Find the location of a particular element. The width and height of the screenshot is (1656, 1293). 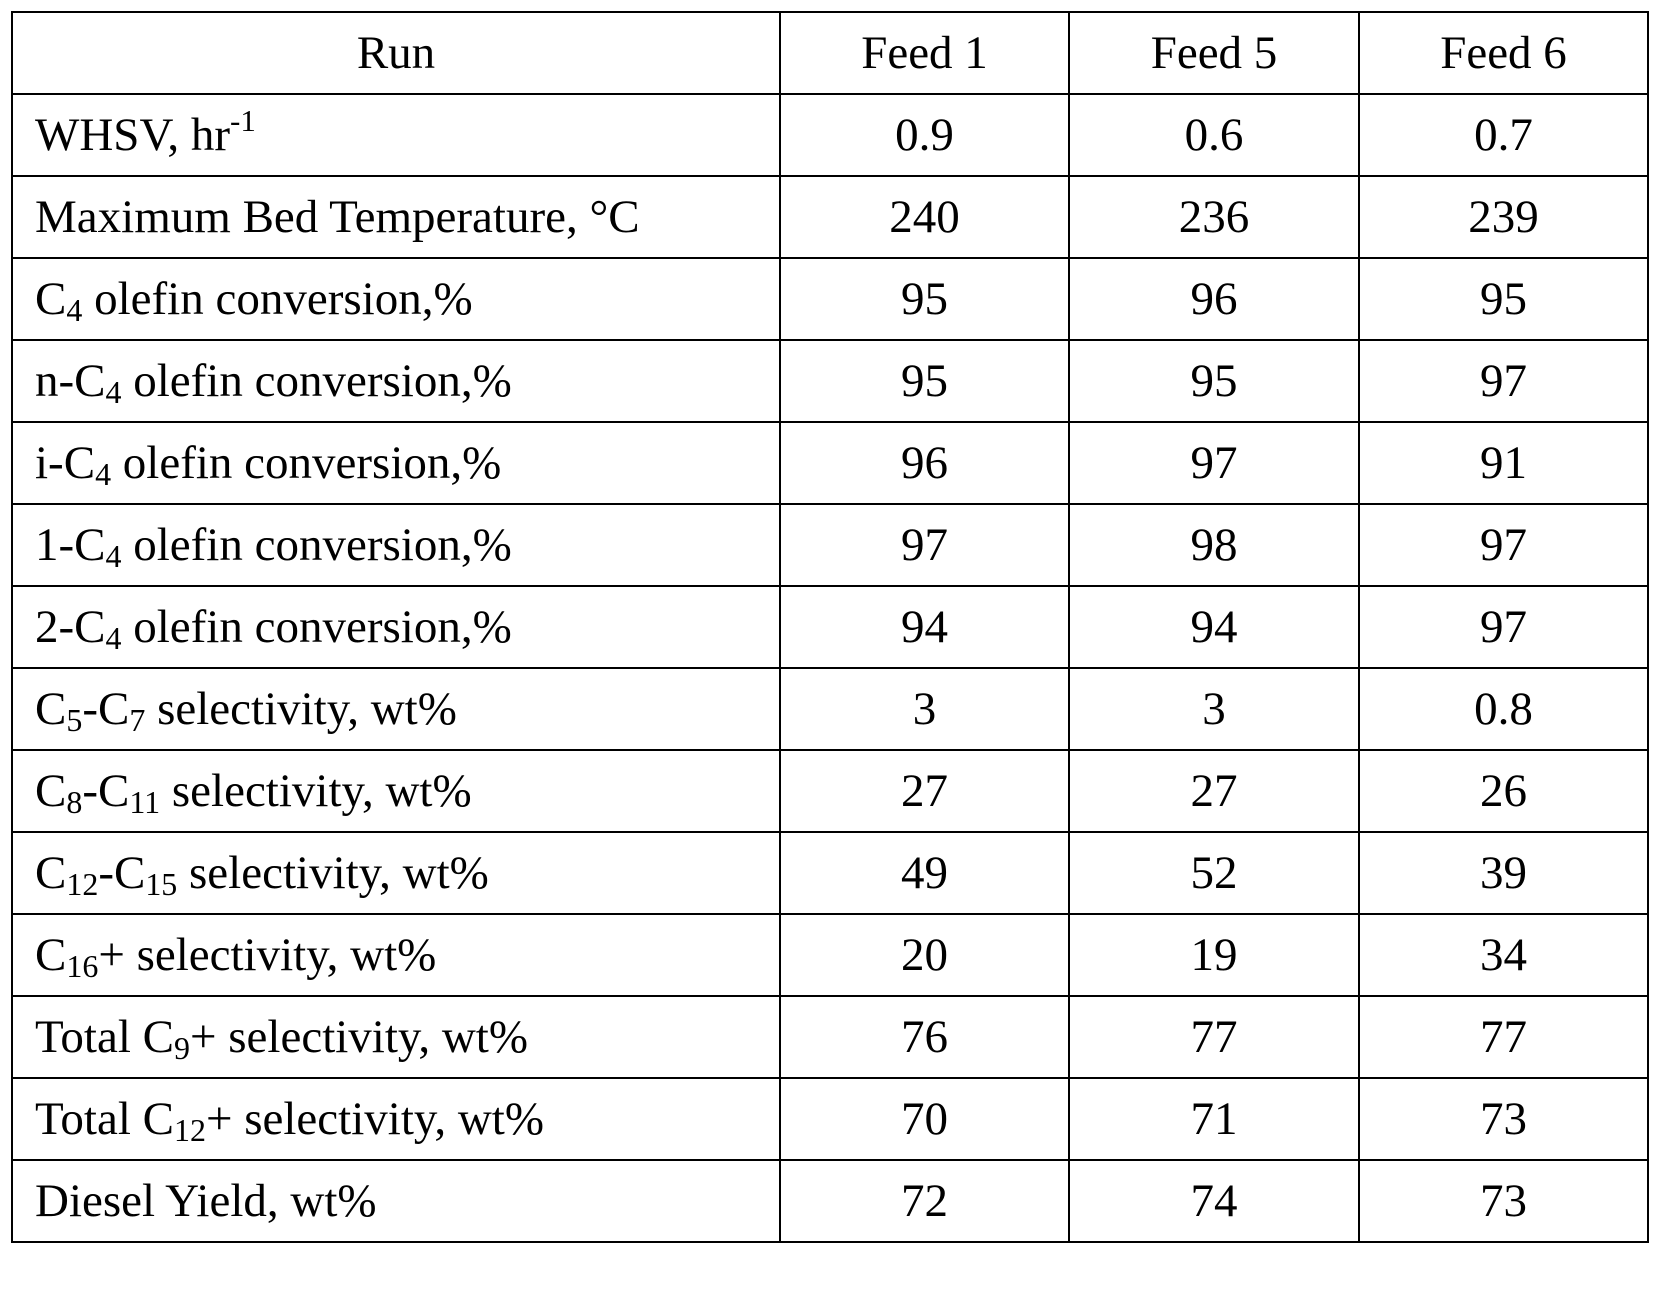

row-label: 2-C4 olefin conversion,% is located at coordinates (396, 627).